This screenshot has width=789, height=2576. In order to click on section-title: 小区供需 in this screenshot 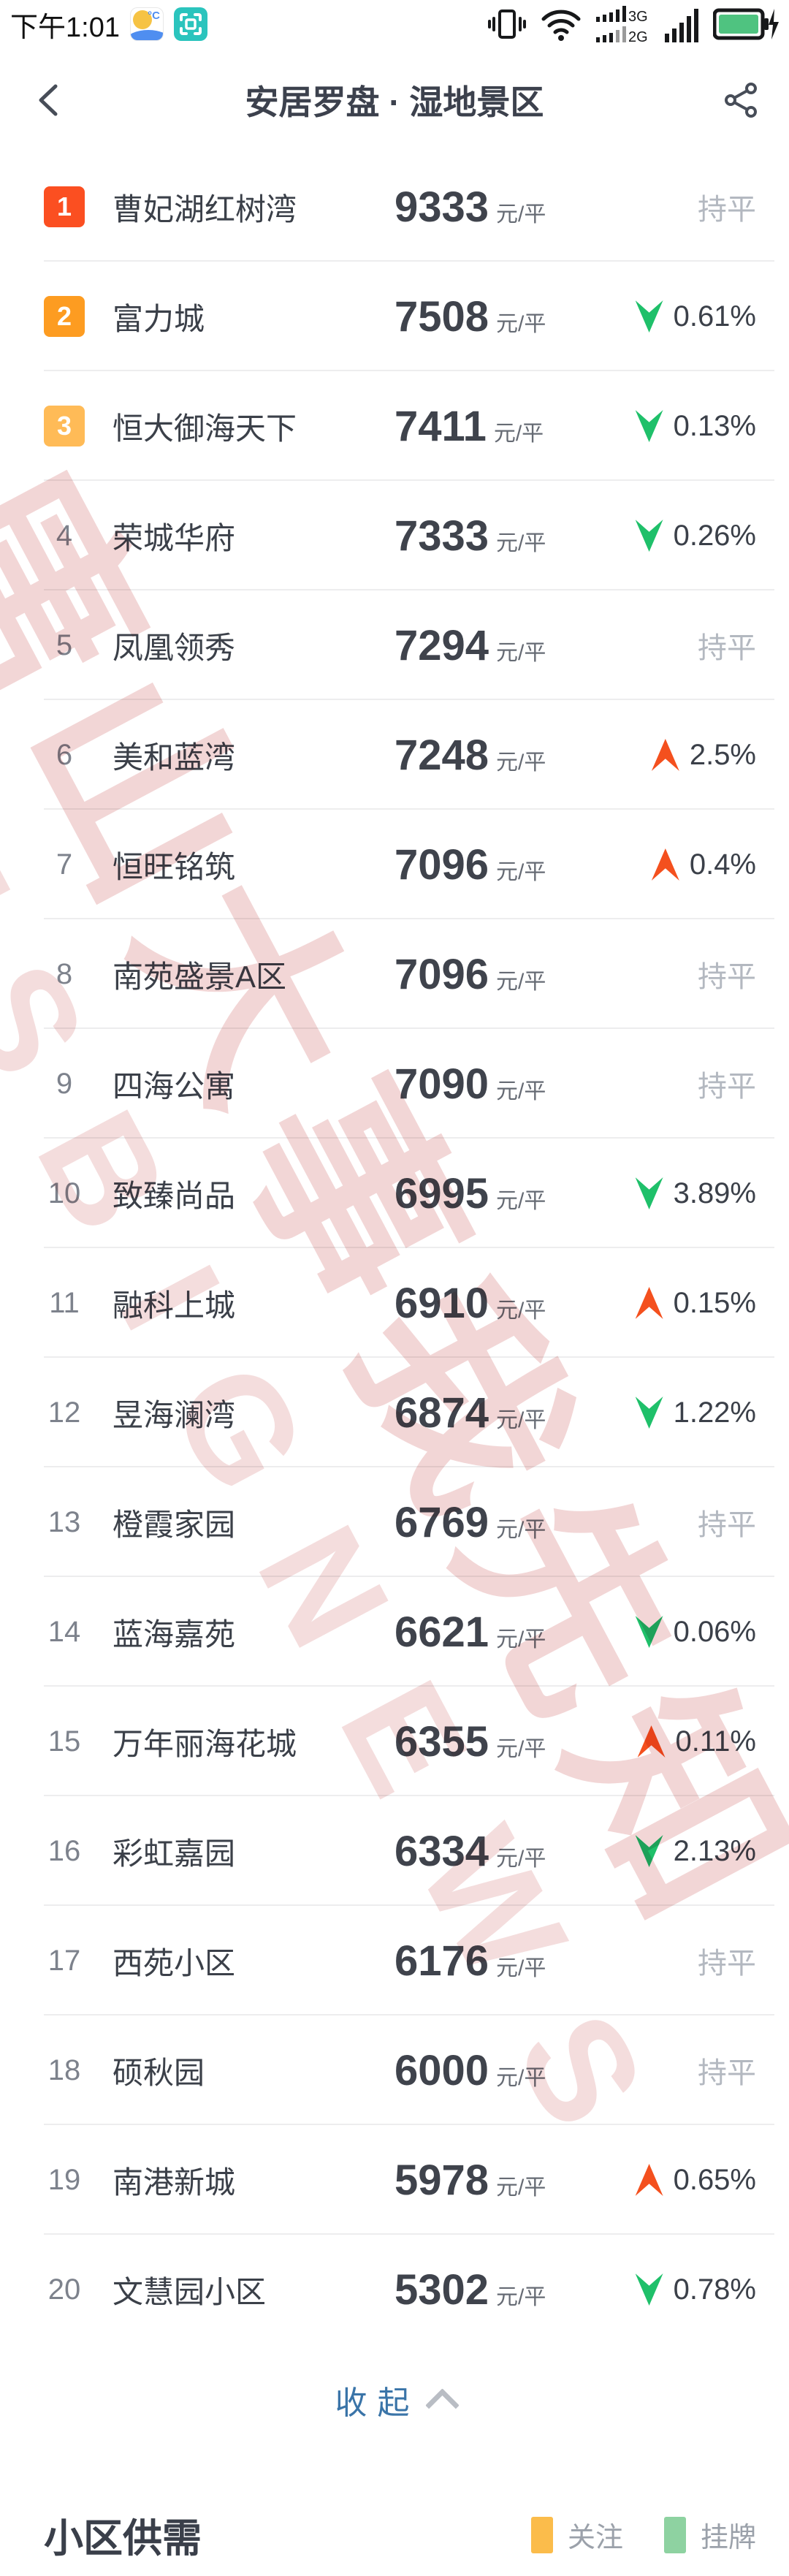, I will do `click(123, 2539)`.